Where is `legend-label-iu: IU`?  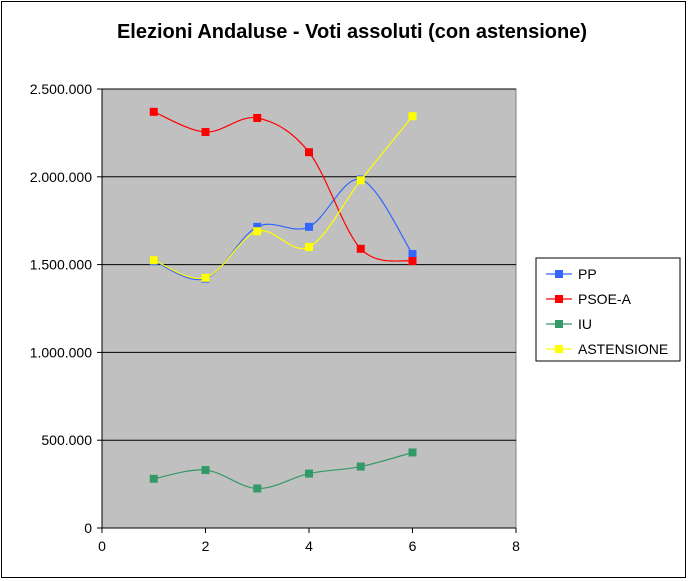
legend-label-iu: IU is located at coordinates (585, 324).